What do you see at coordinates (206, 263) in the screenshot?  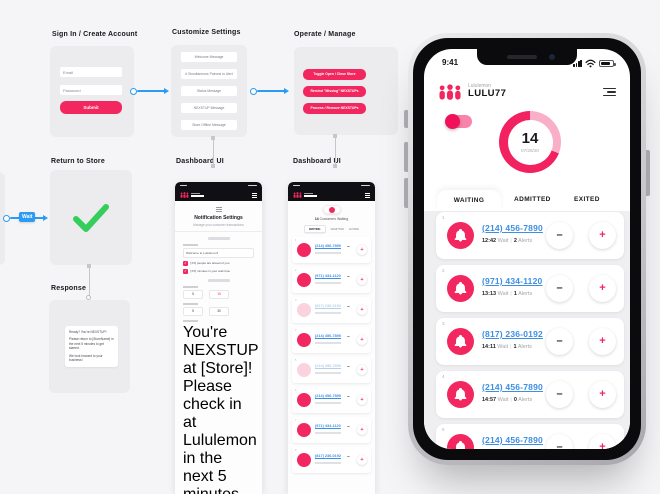 I see `checkbox-row: ✓ [XX] people are ahead of you` at bounding box center [206, 263].